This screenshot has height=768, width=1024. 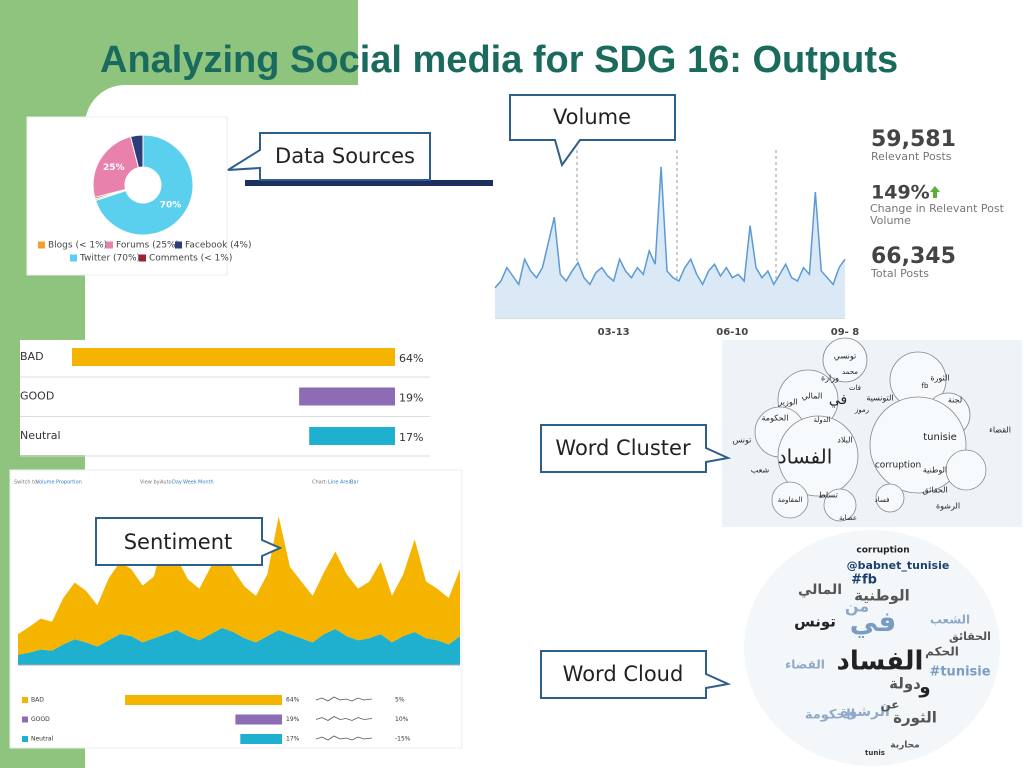 What do you see at coordinates (899, 273) in the screenshot?
I see `stat-label: Total Posts` at bounding box center [899, 273].